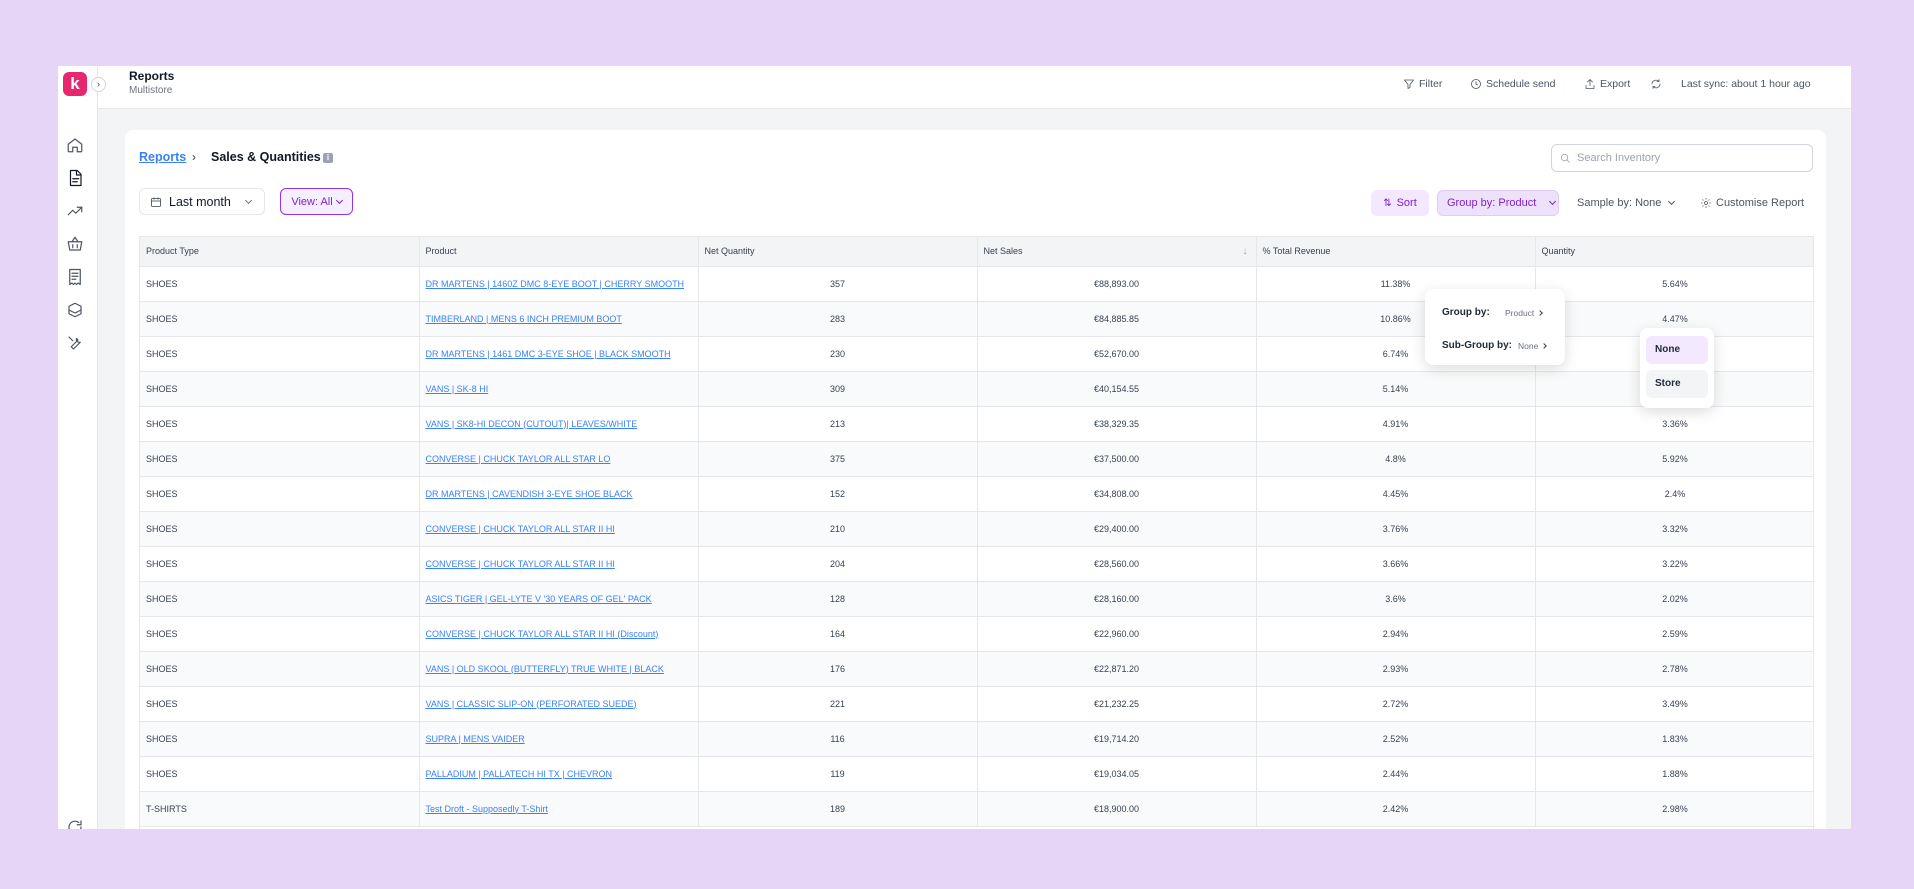 This screenshot has height=889, width=1914. I want to click on table-cell: €34,808.00, so click(1117, 494).